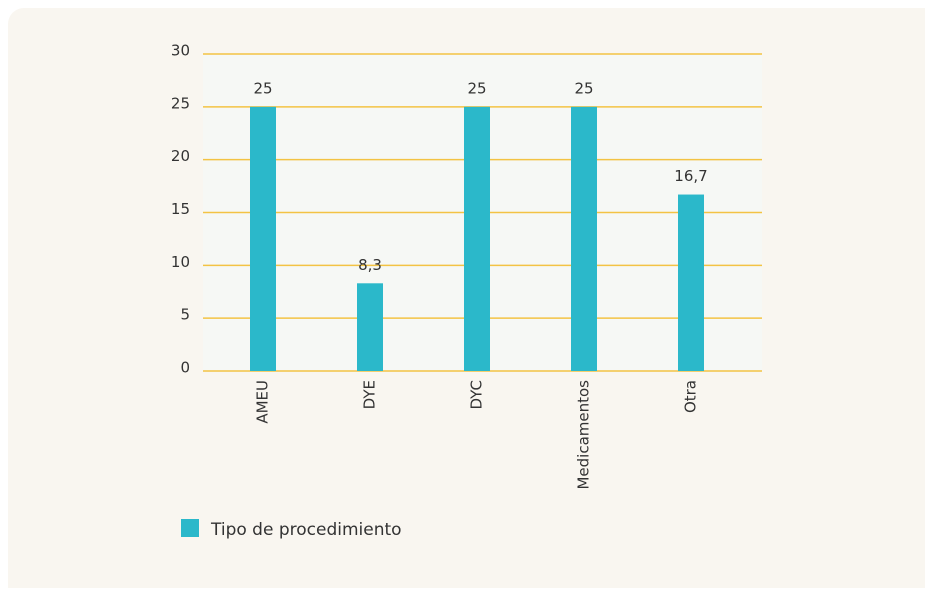 This screenshot has height=592, width=925. What do you see at coordinates (185, 368) in the screenshot?
I see `y-tick-label: 0` at bounding box center [185, 368].